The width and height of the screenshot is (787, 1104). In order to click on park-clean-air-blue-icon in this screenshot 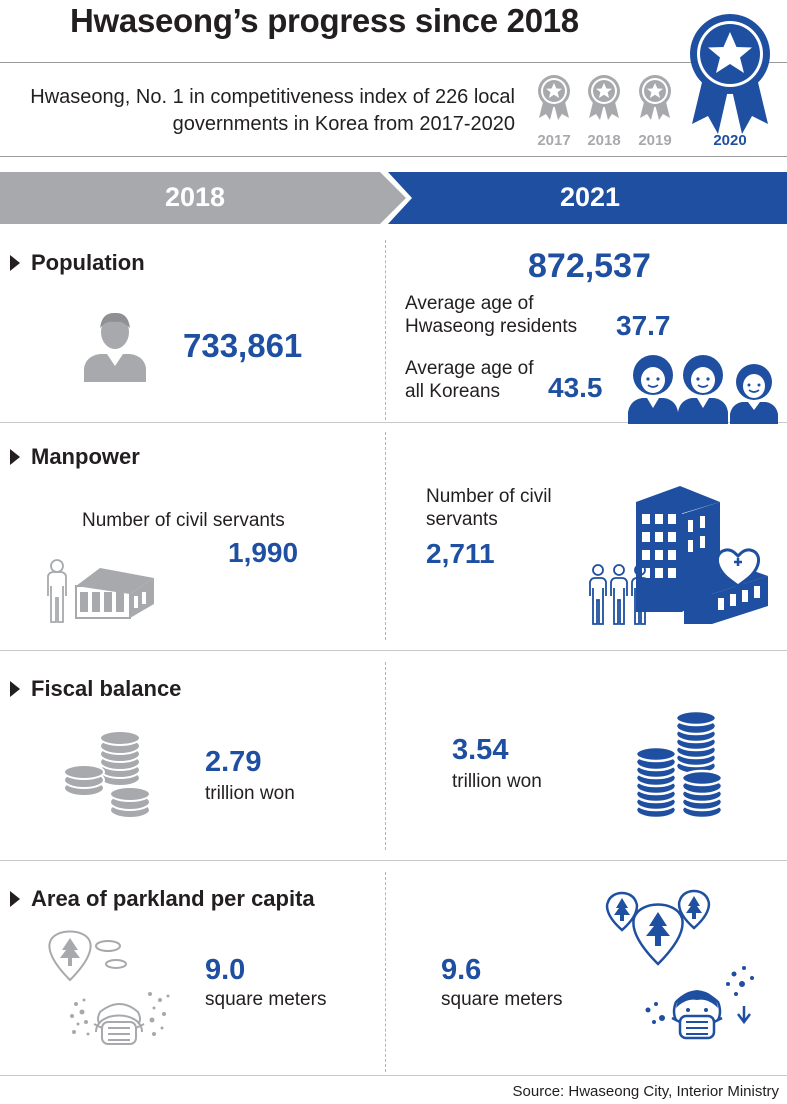, I will do `click(679, 964)`.